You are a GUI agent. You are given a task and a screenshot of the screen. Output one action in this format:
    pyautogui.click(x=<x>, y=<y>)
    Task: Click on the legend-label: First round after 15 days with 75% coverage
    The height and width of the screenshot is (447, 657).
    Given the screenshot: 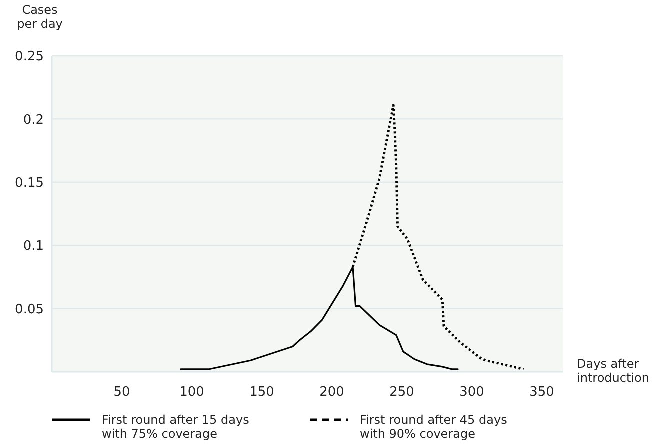 What is the action you would take?
    pyautogui.click(x=176, y=427)
    